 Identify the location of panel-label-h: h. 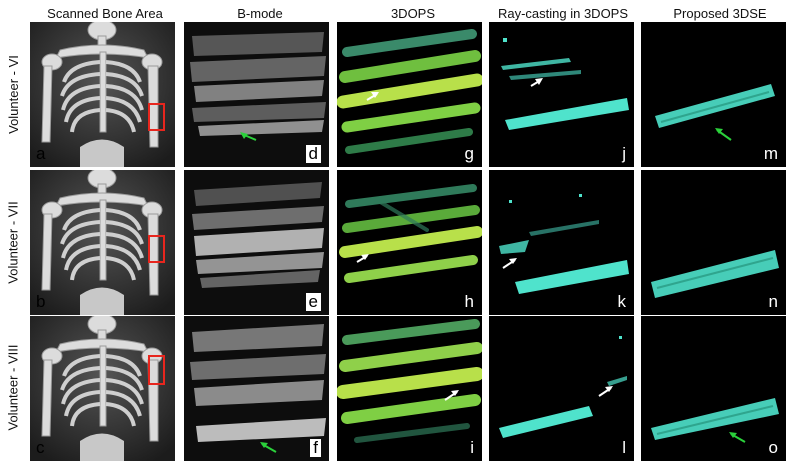
(469, 301).